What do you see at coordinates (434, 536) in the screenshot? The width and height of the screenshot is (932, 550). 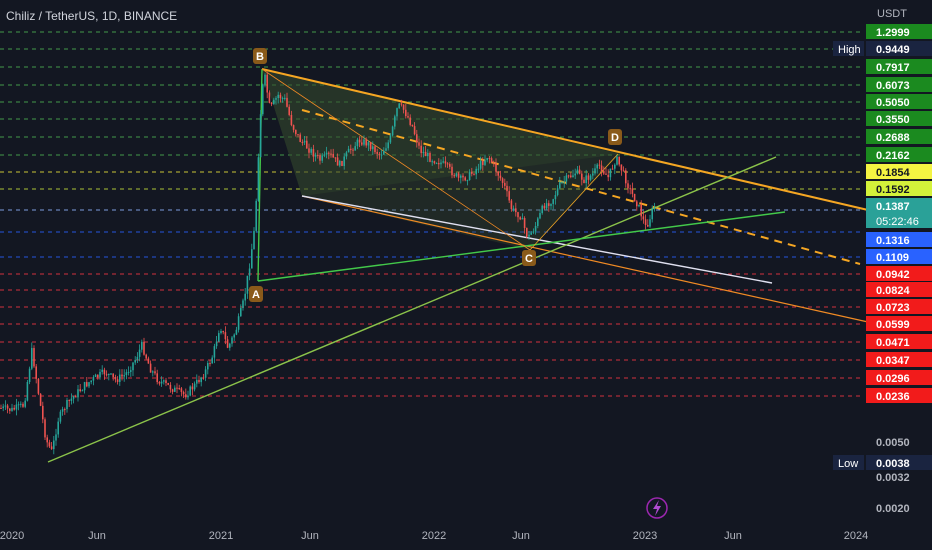 I see `time-axis: 2020 Jun 2021 Jun 2022 Jun 2023 Jun 2024` at bounding box center [434, 536].